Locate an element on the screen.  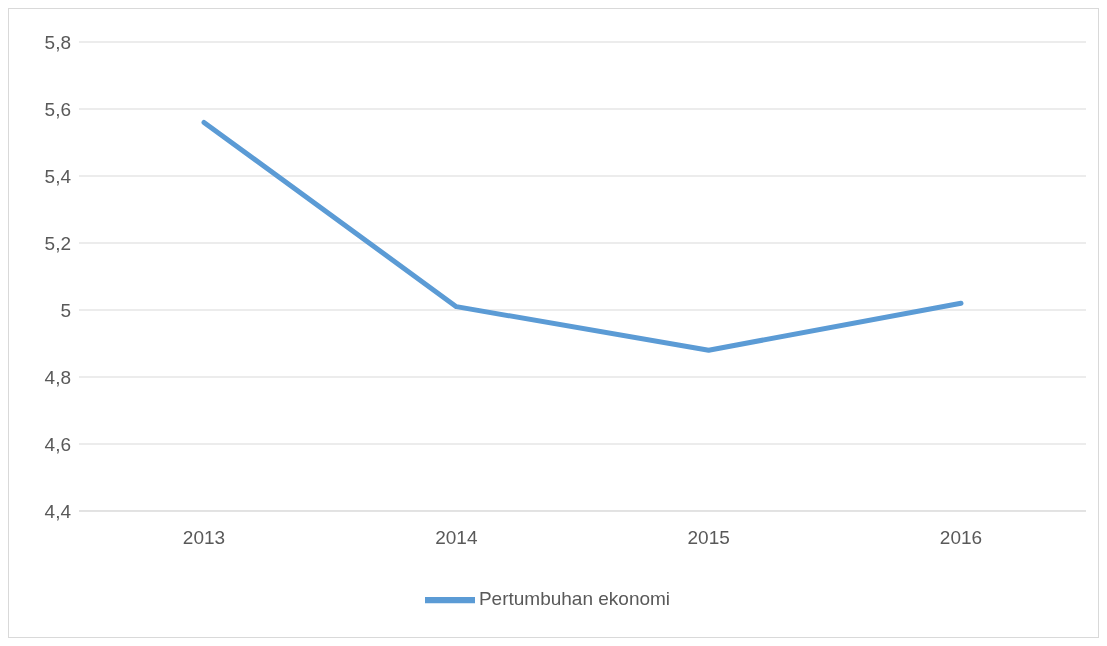
y-tick-label: 4,6 is located at coordinates (57, 444).